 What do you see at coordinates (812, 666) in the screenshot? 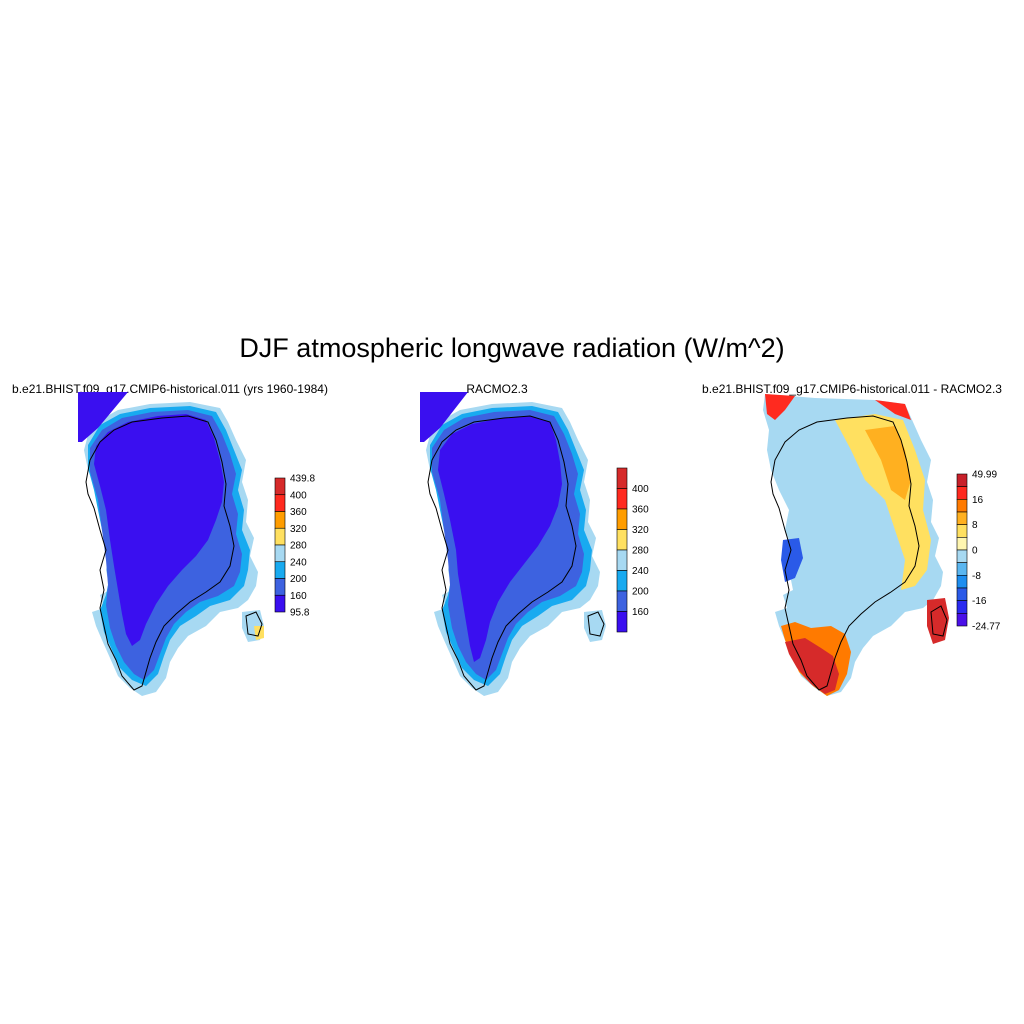
I see `diff-south-red` at bounding box center [812, 666].